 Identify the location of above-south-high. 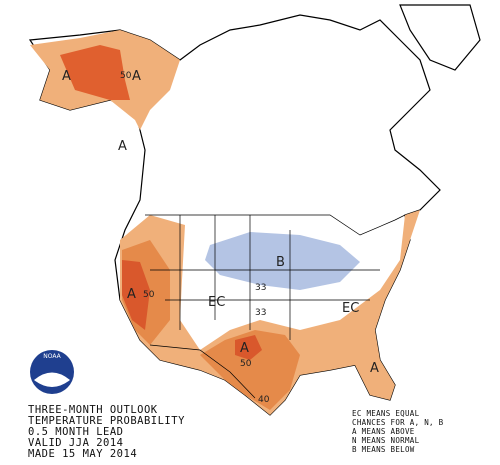
(248, 347).